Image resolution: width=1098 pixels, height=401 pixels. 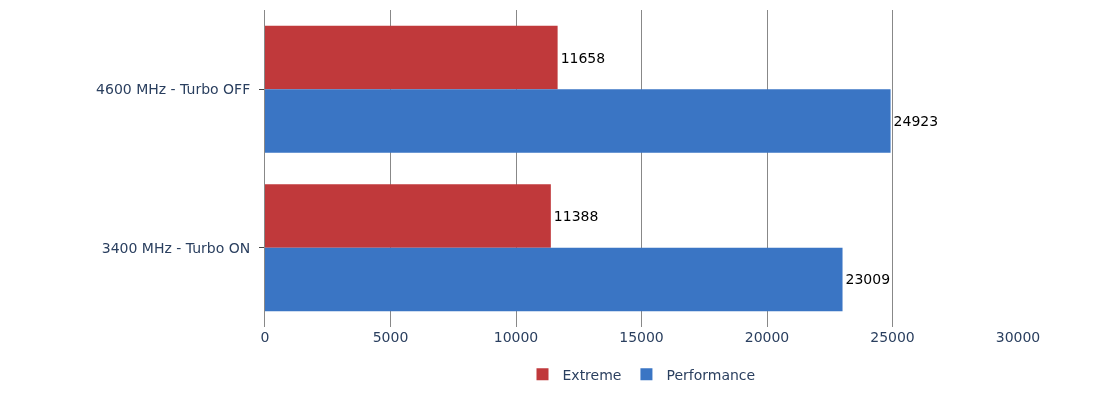 What do you see at coordinates (592, 374) in the screenshot?
I see `legend-label: Extreme` at bounding box center [592, 374].